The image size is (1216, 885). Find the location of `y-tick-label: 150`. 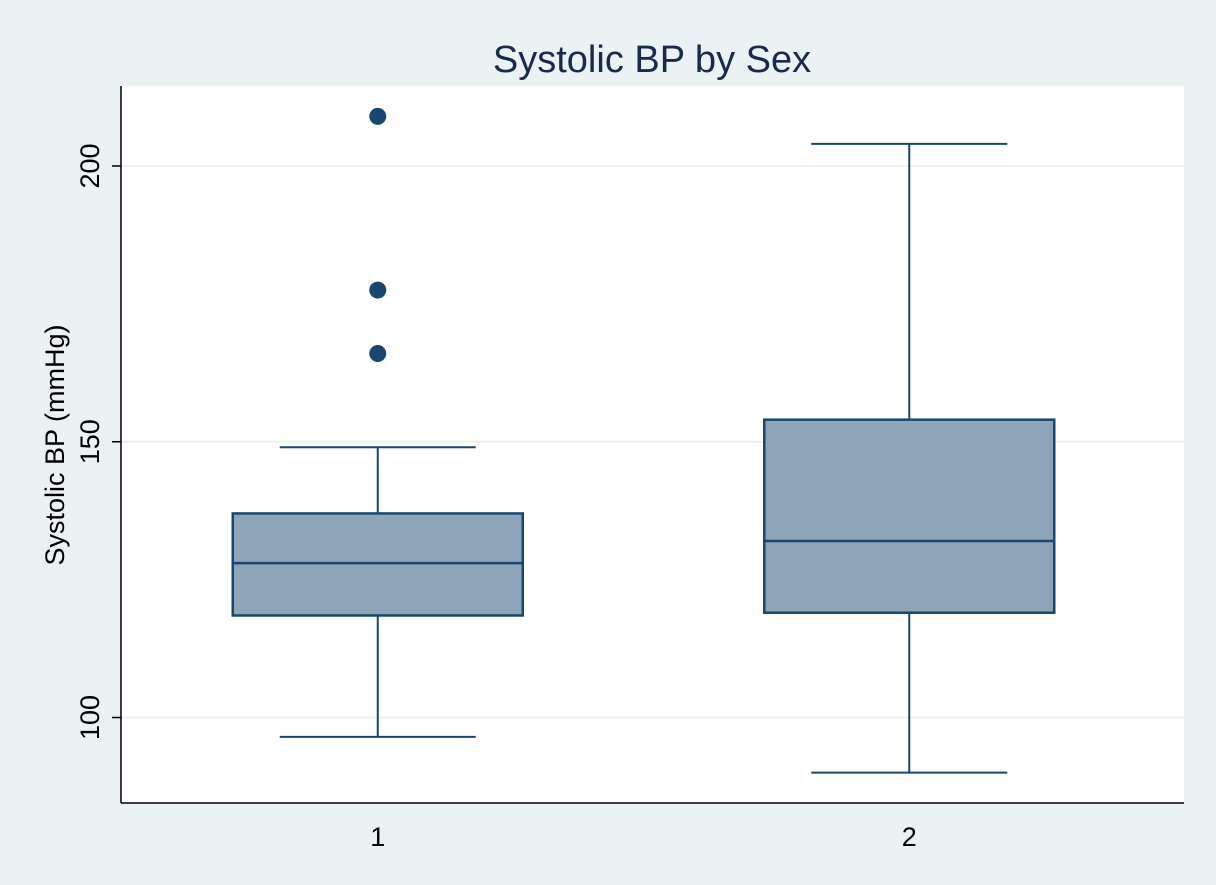

y-tick-label: 150 is located at coordinates (90, 441).